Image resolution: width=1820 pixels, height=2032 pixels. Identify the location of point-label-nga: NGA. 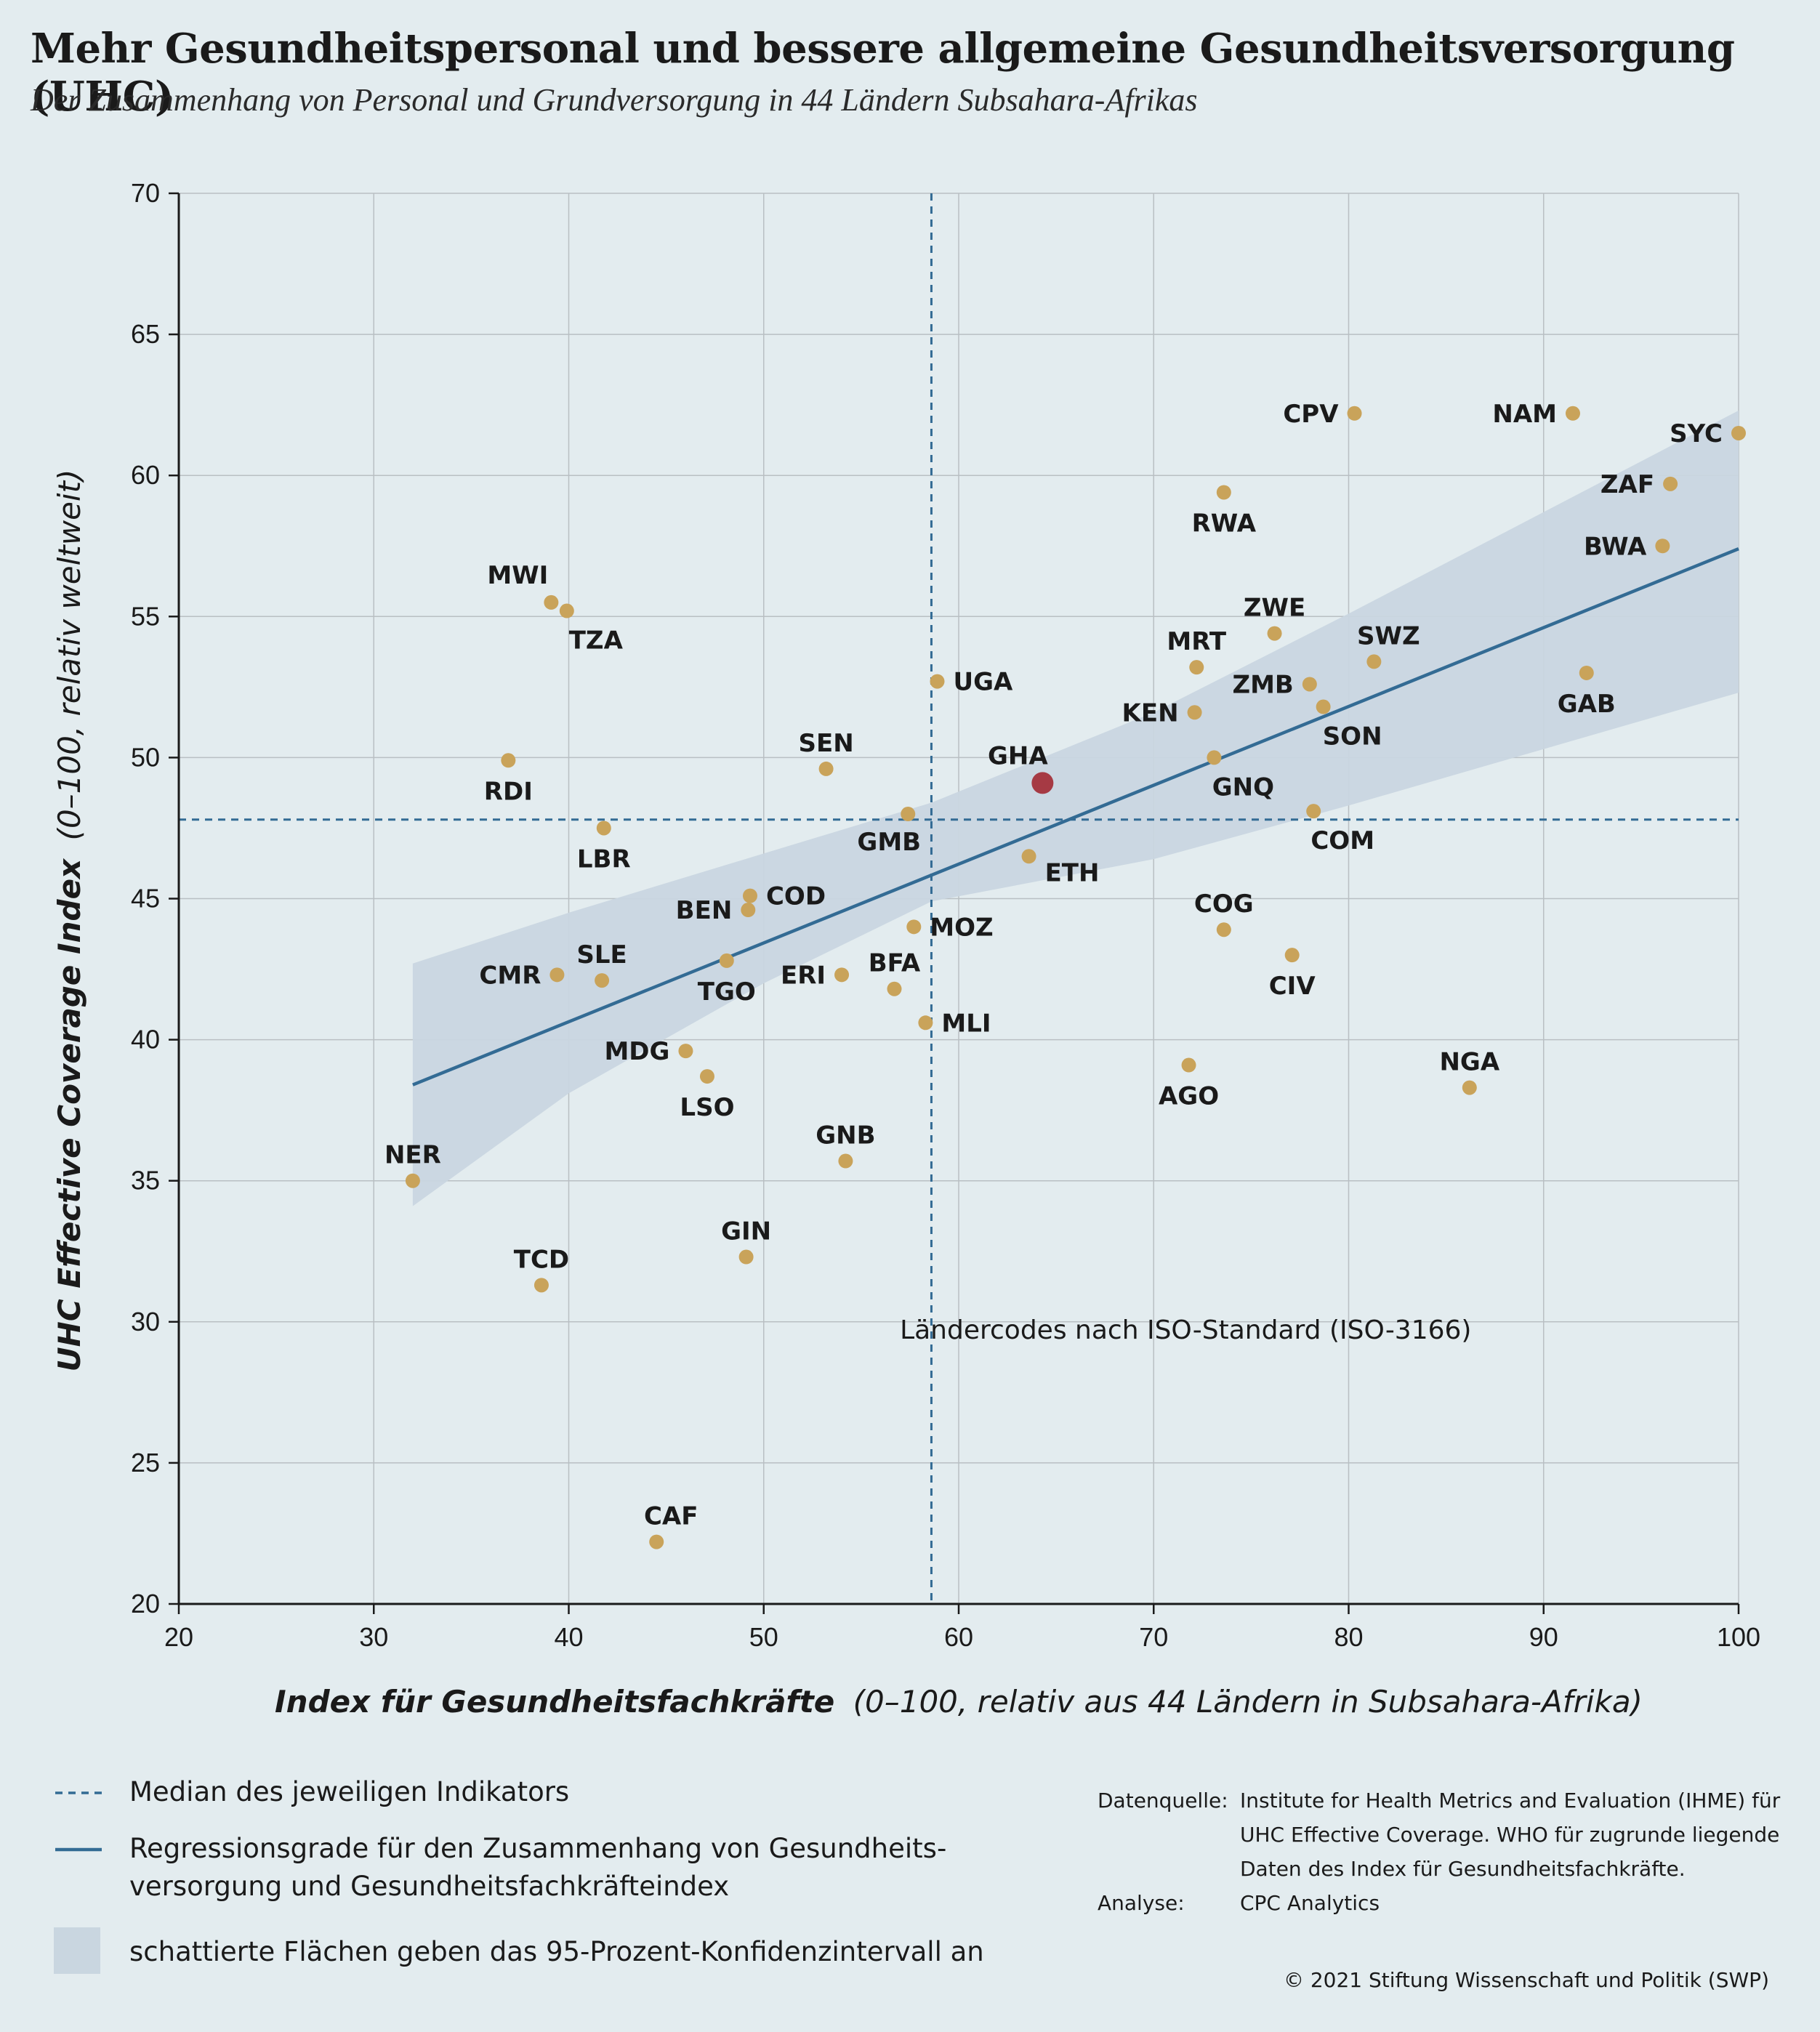
(1469, 1062).